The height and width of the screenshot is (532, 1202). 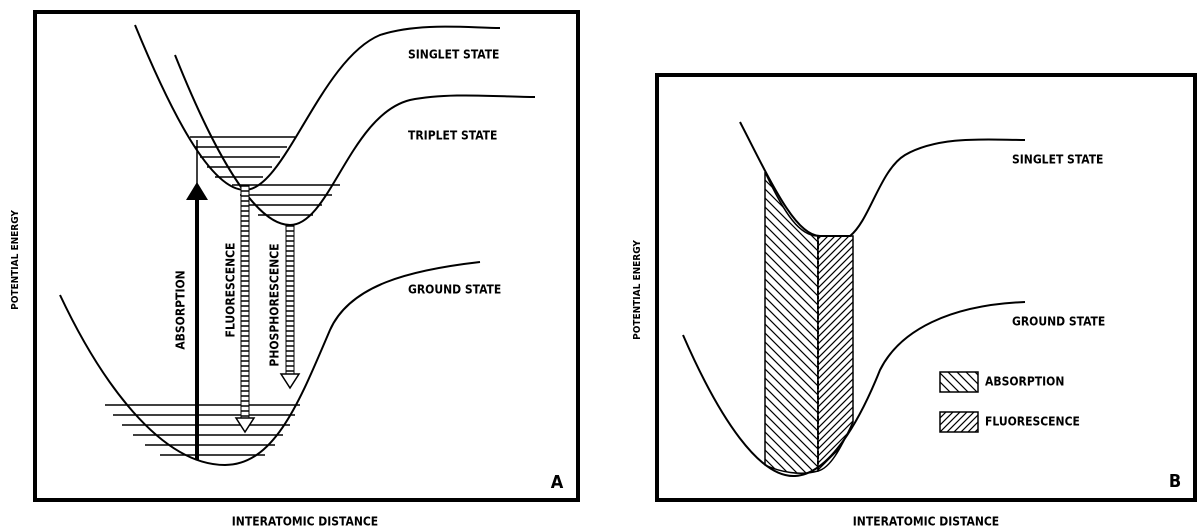 I want to click on legend-label: FLUORESCENCE, so click(x=1032, y=422).